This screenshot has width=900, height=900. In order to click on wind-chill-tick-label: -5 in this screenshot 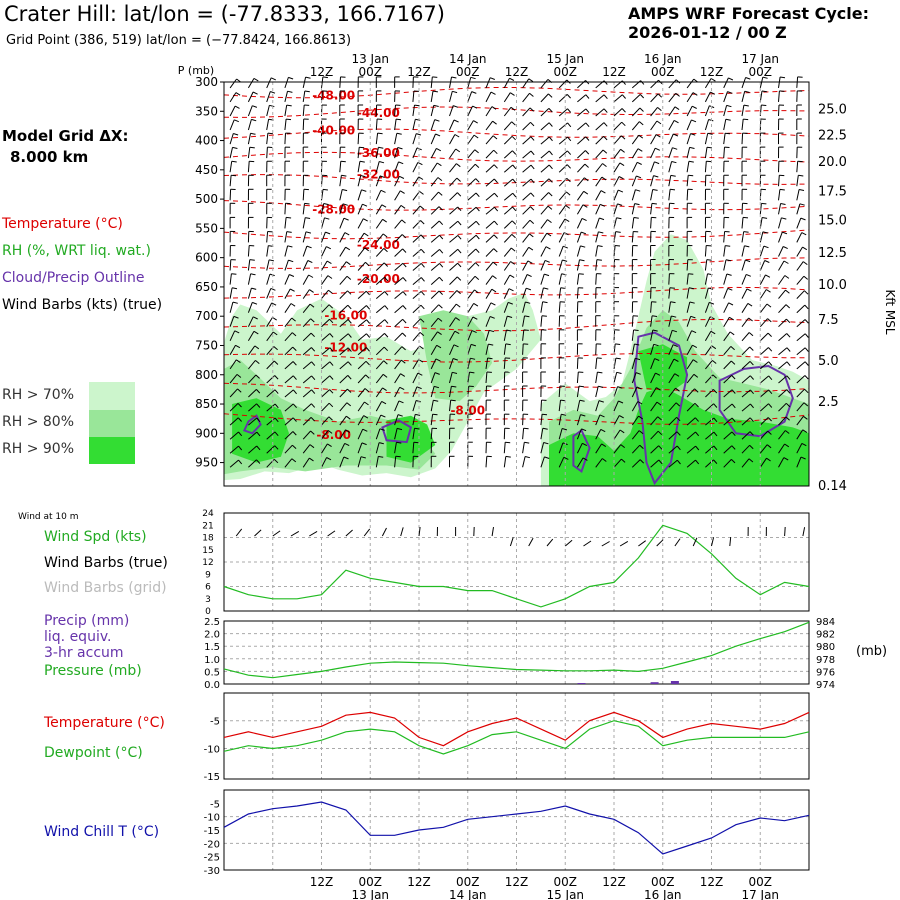, I will do `click(215, 804)`.